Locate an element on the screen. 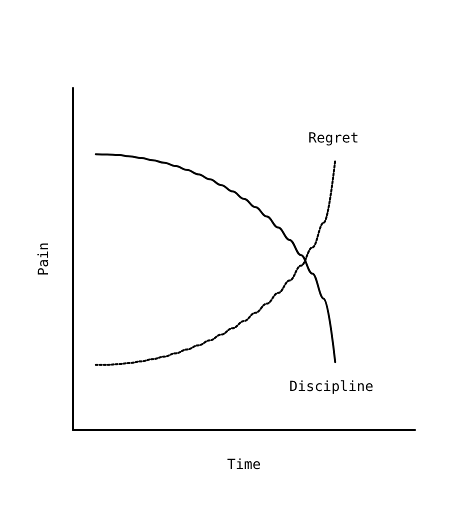 Image resolution: width=474 pixels, height=531 pixels. x-axis-title: Time is located at coordinates (244, 465).